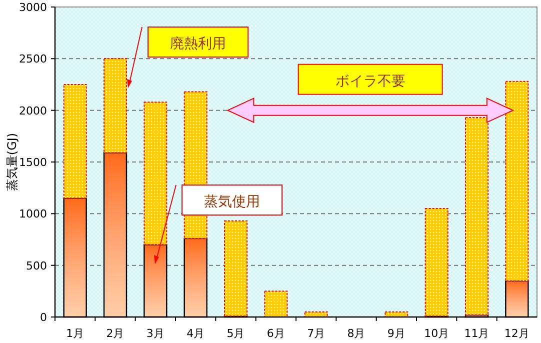 This screenshot has height=343, width=541. What do you see at coordinates (75, 333) in the screenshot?
I see `x-tick-label: 1月` at bounding box center [75, 333].